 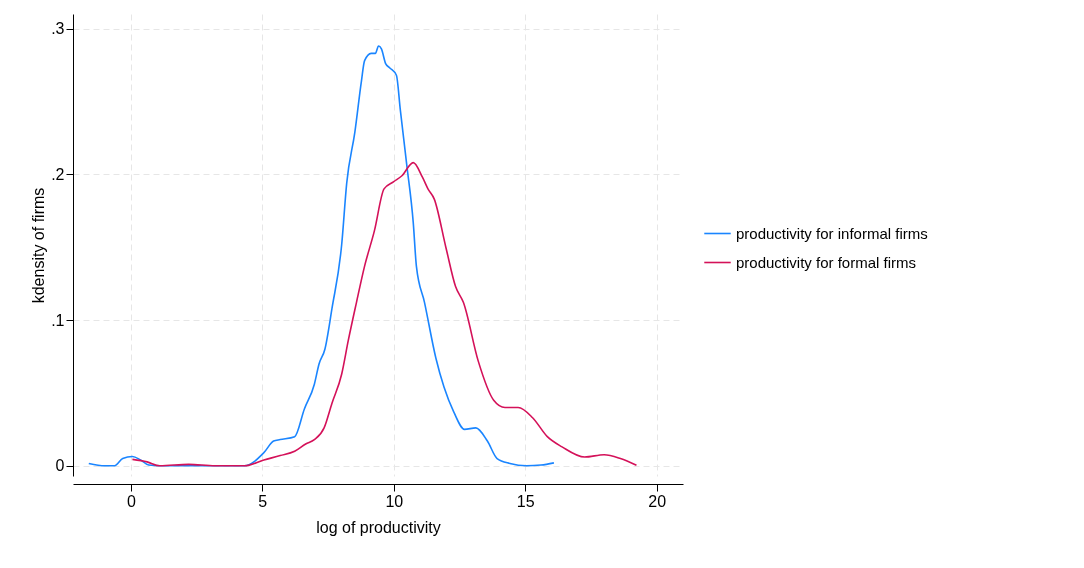 I want to click on legend-label: productivity for informal firms, so click(x=832, y=233).